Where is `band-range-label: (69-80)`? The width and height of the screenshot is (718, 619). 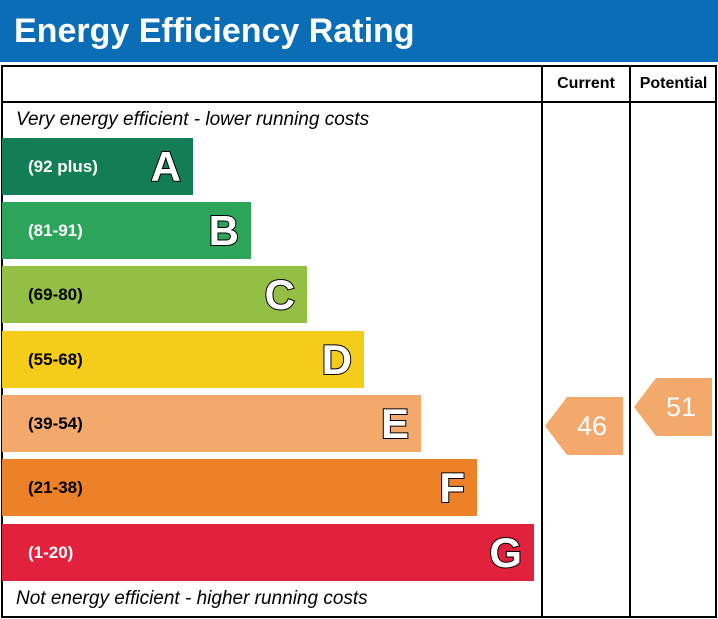
band-range-label: (69-80) is located at coordinates (55, 294).